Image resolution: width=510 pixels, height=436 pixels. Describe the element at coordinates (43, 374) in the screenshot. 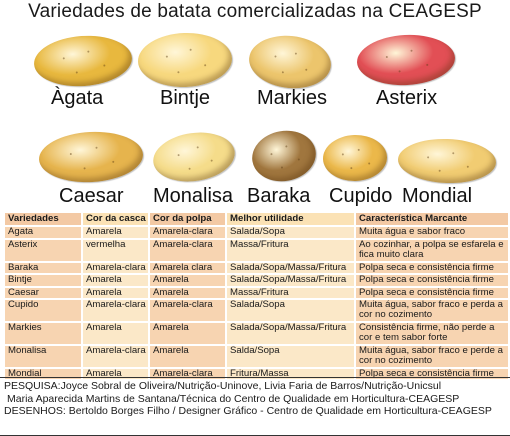

I see `table-cell: Mondial` at that location.